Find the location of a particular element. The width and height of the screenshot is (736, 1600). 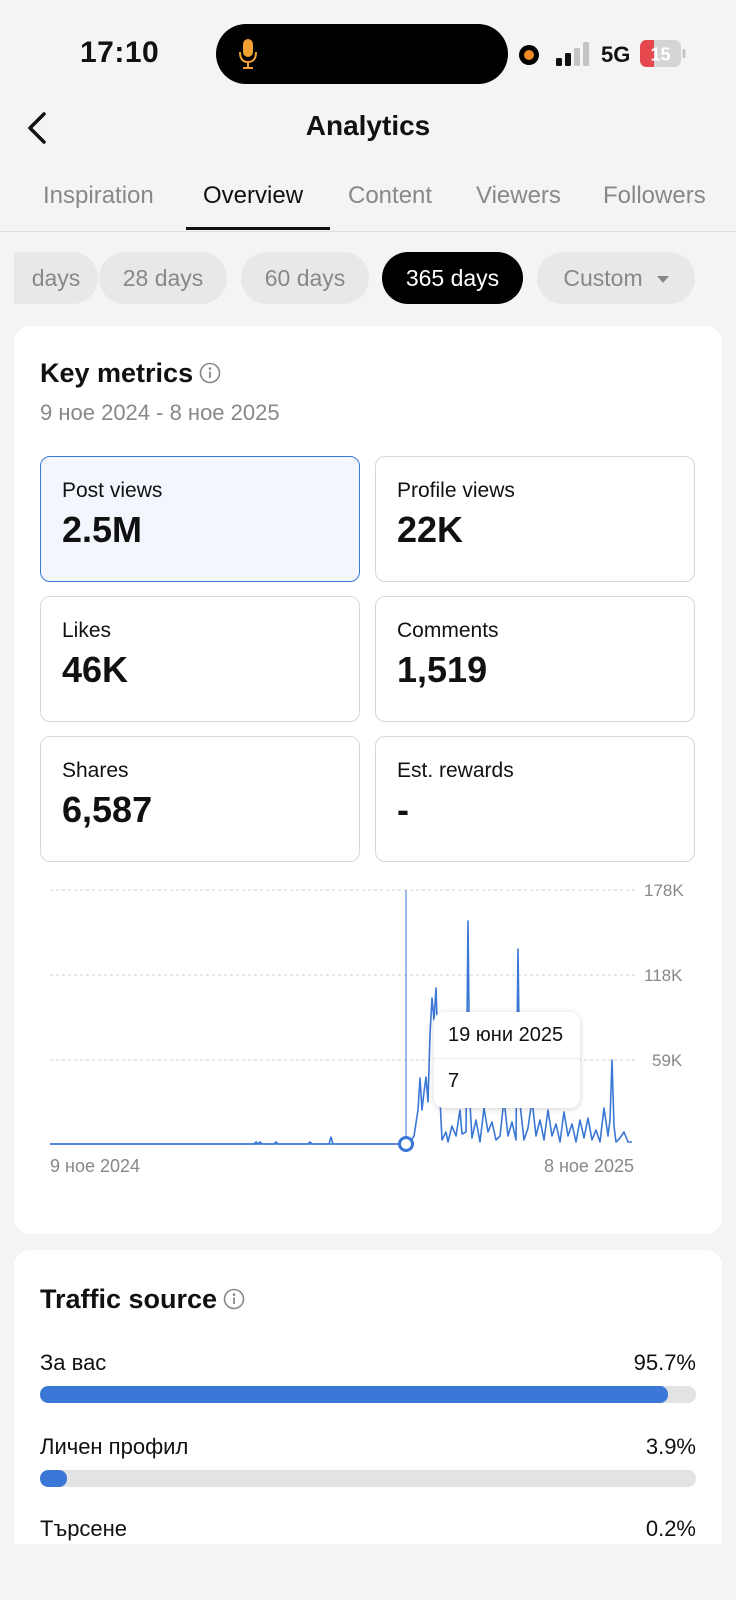

x-start-label: 9 ное 2024 is located at coordinates (95, 1166).